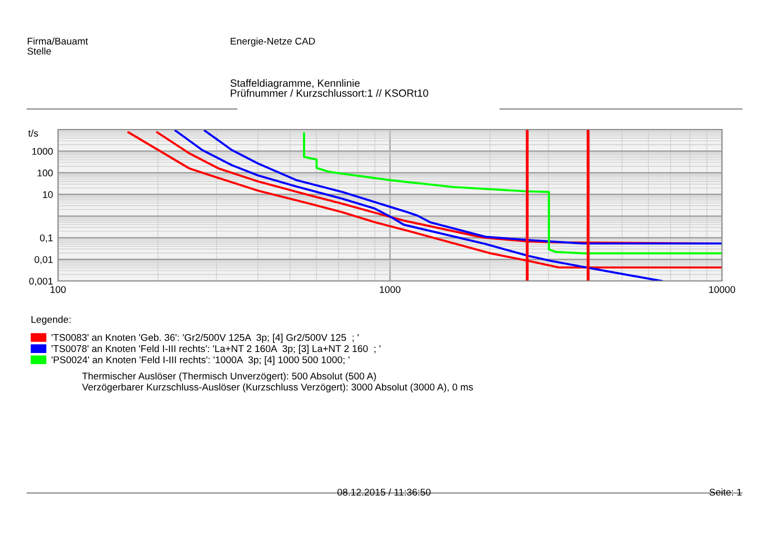 The width and height of the screenshot is (768, 542). I want to click on x-tick-label: 10000, so click(722, 289).